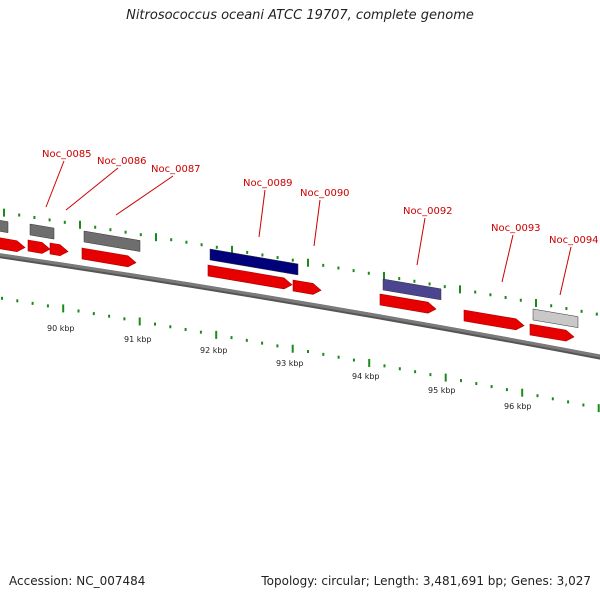  I want to click on gene-label-noc-0094: Noc_0094, so click(574, 240).